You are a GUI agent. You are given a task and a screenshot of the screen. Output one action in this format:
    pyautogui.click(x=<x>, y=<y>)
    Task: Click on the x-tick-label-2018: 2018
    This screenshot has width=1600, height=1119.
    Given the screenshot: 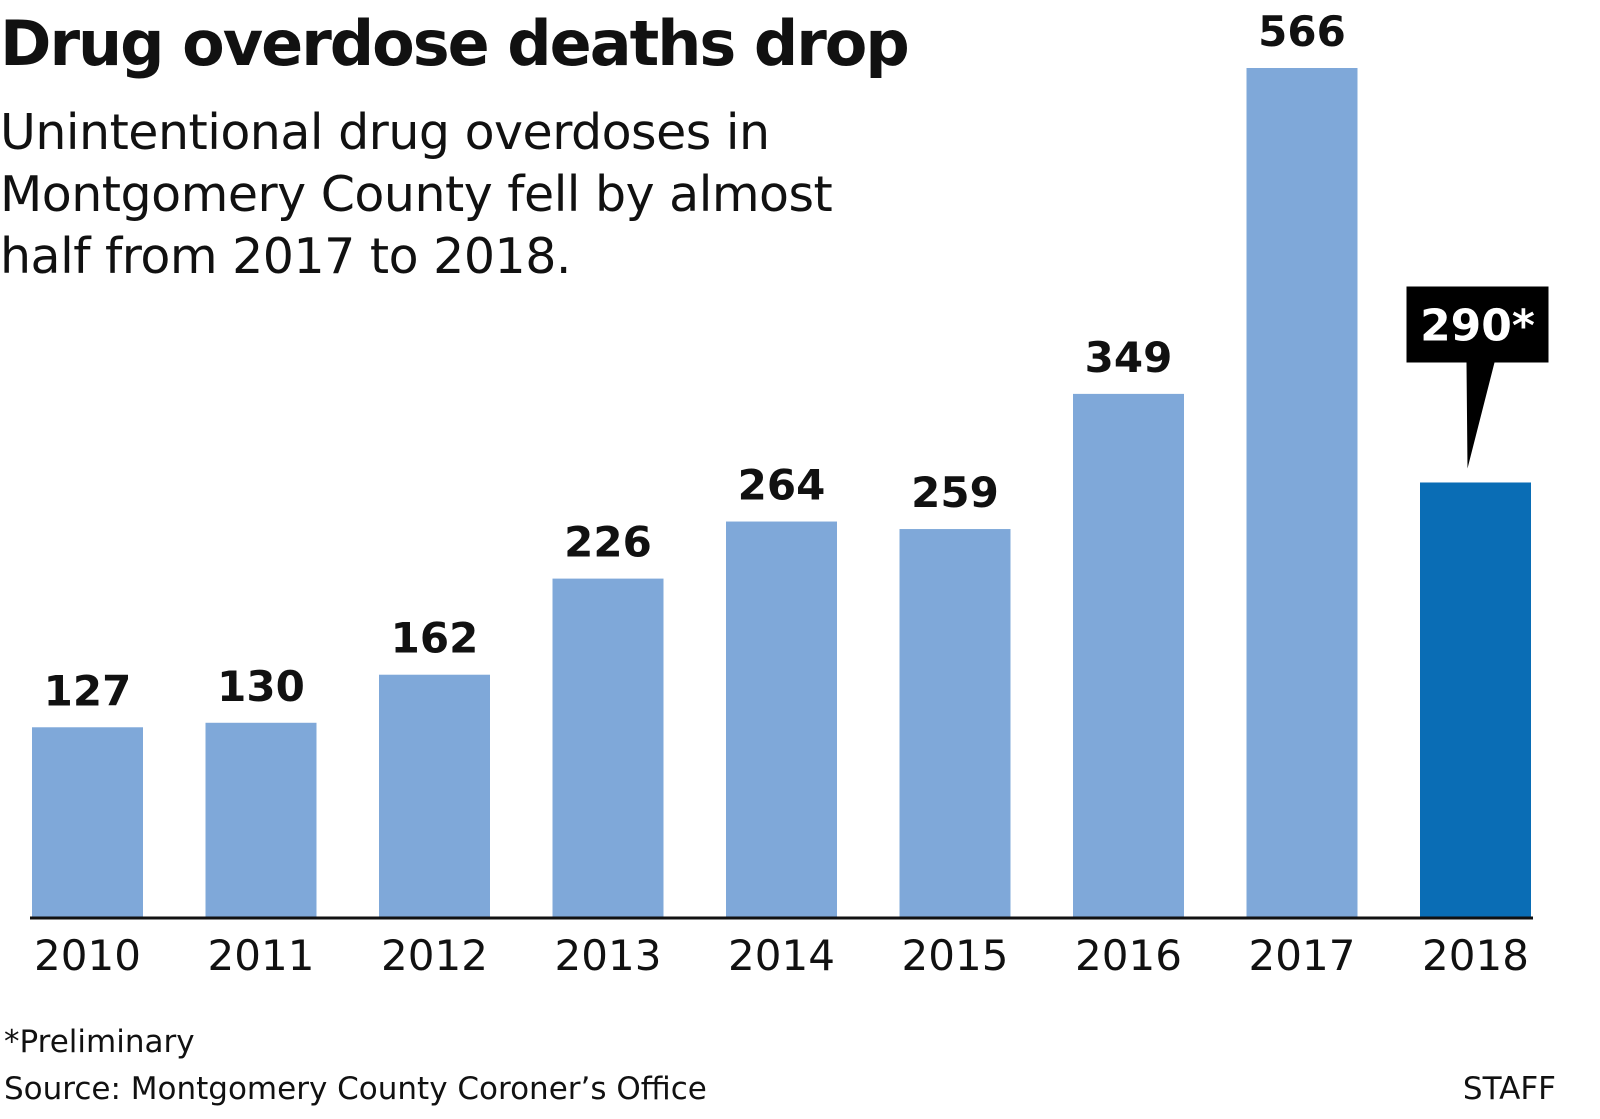 What is the action you would take?
    pyautogui.click(x=1475, y=955)
    